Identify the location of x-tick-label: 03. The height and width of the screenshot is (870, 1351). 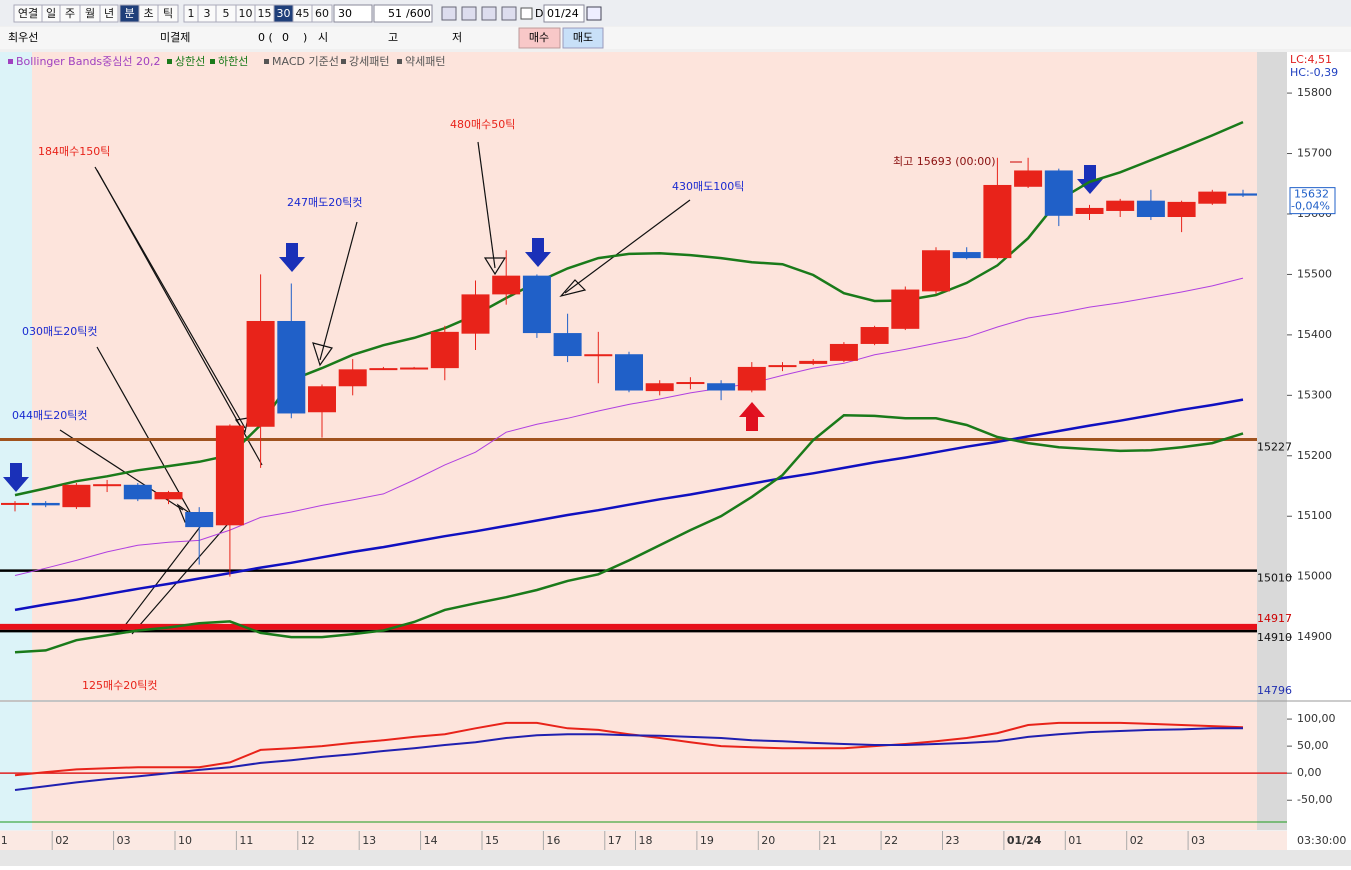
(124, 840).